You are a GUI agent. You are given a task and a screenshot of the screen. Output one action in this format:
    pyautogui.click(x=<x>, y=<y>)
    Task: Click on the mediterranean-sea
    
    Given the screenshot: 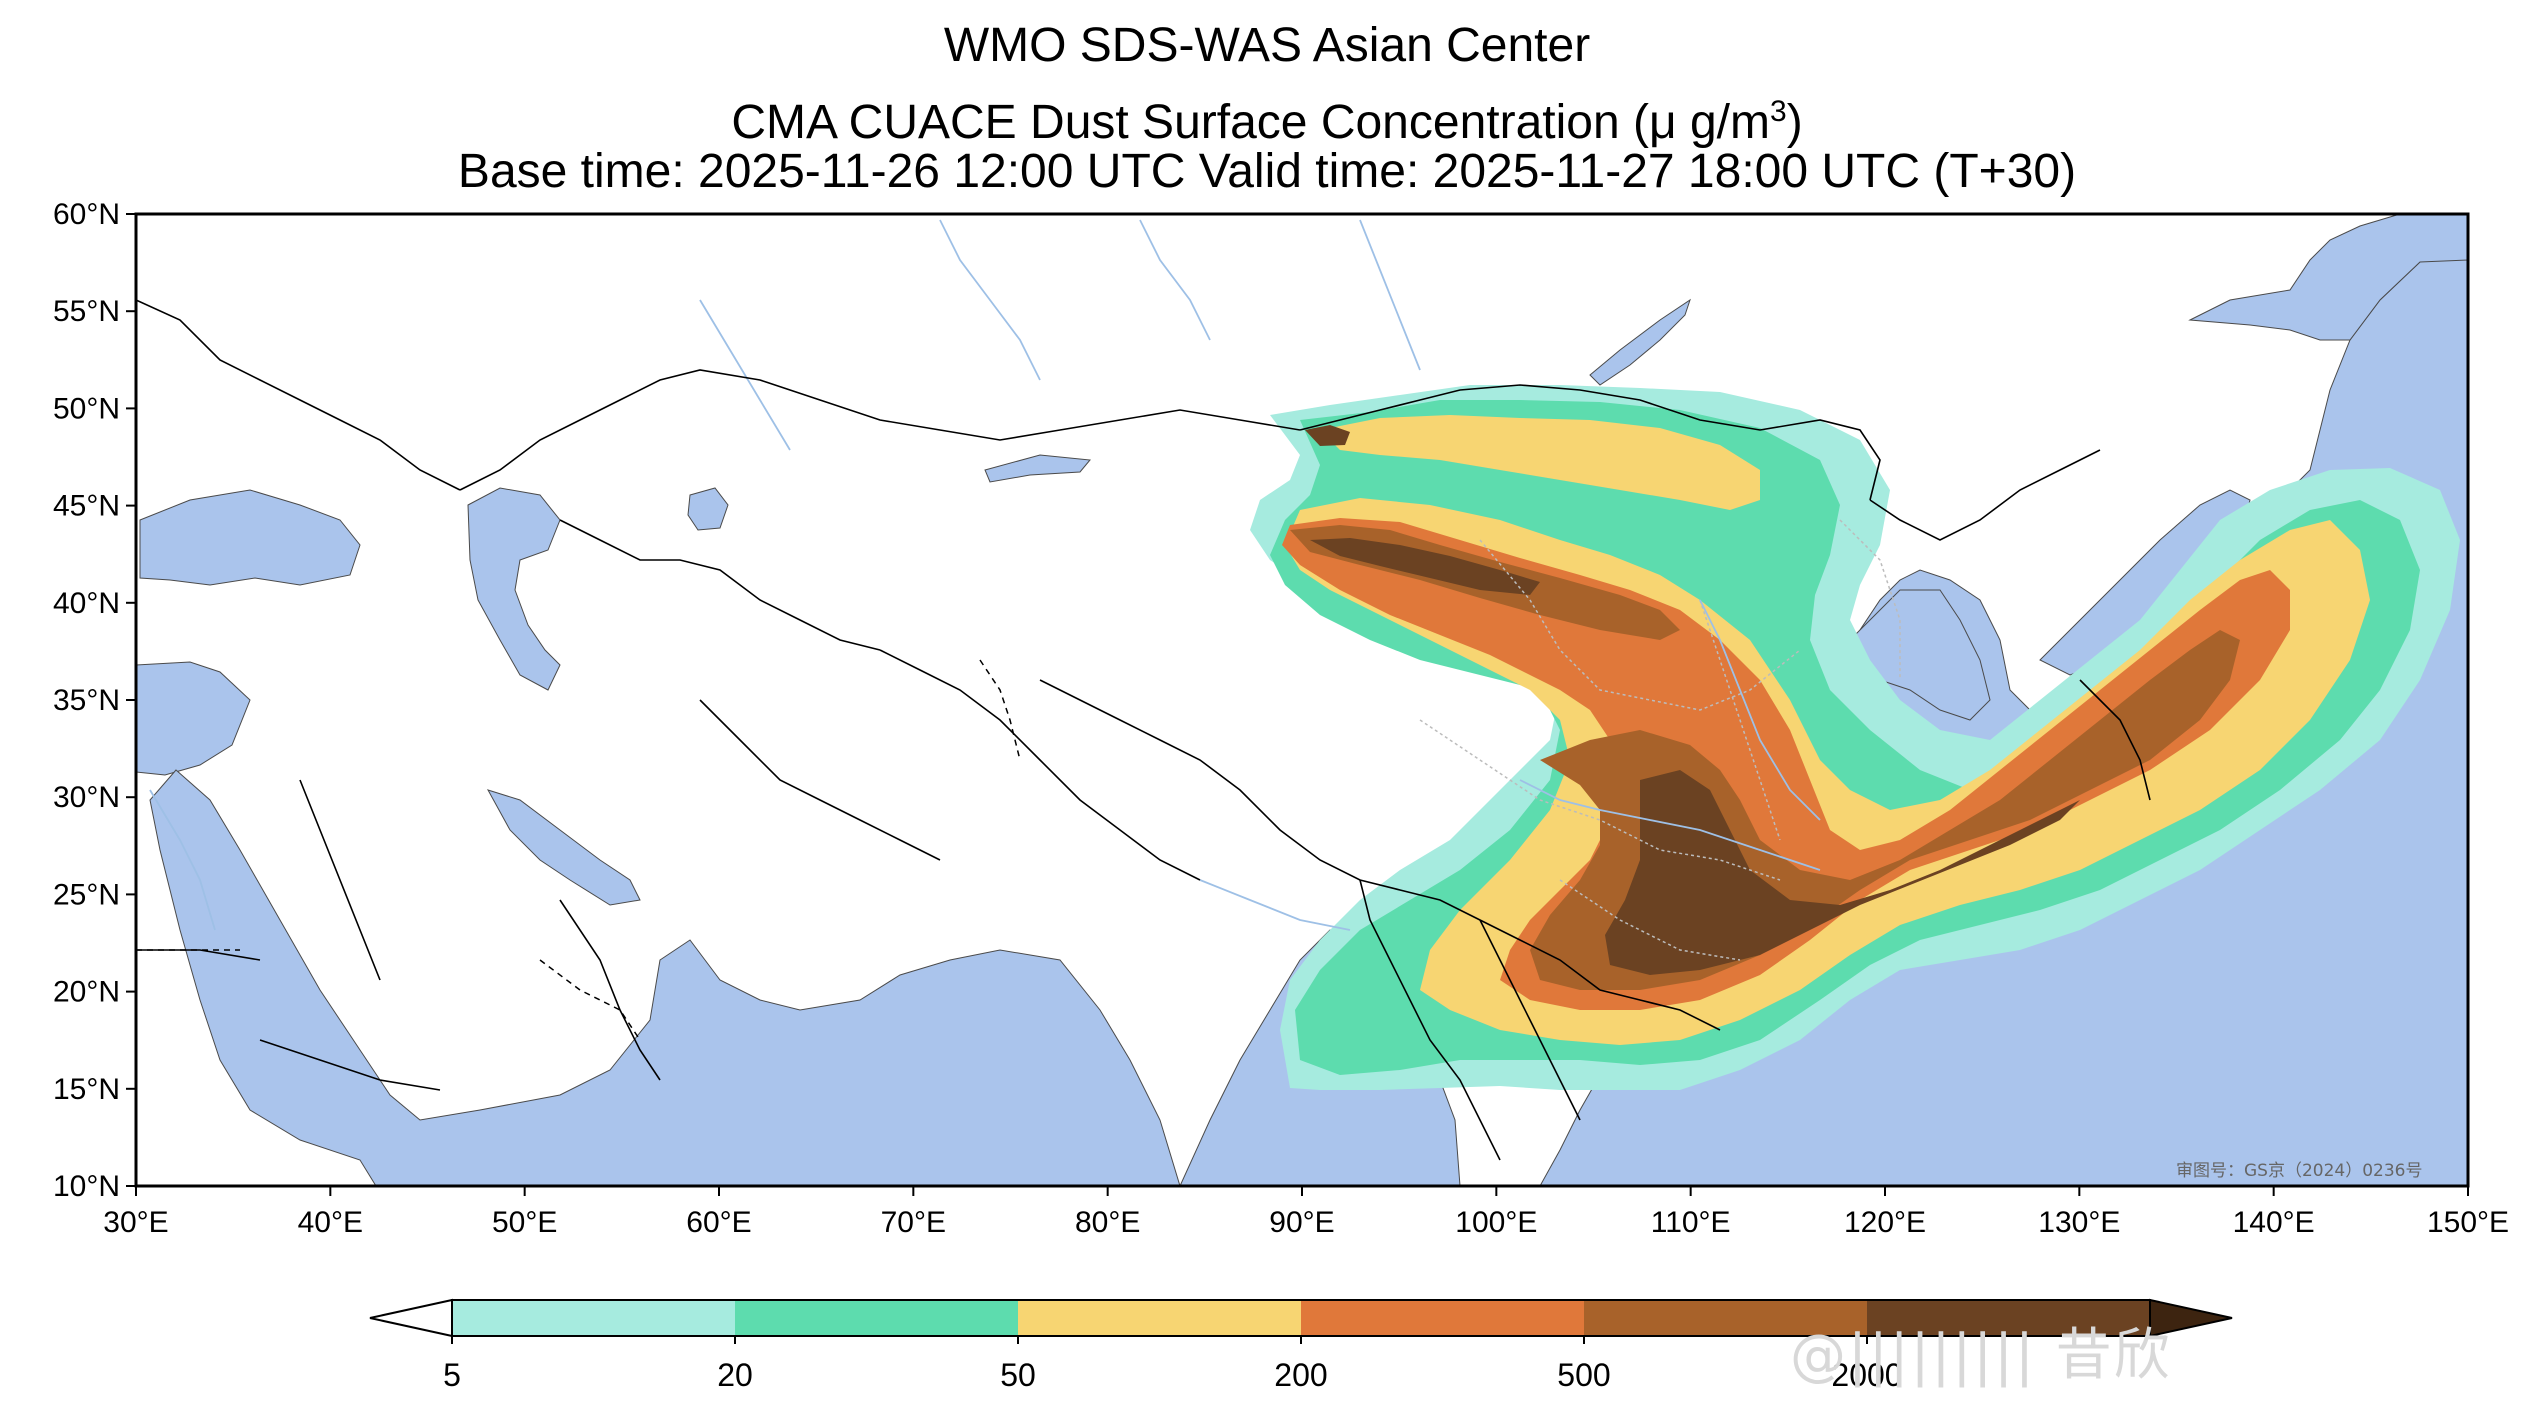 What is the action you would take?
    pyautogui.click(x=193, y=718)
    